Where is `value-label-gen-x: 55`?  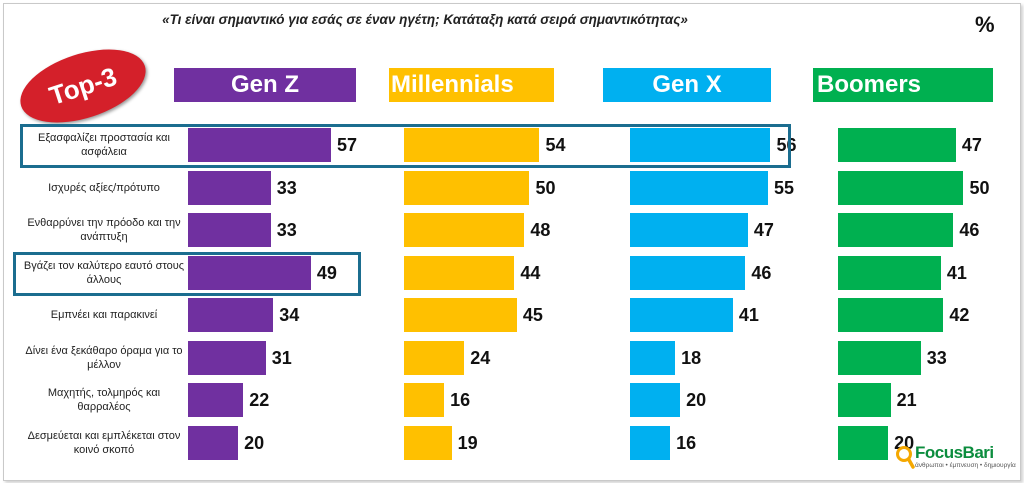
value-label-gen-x: 55 is located at coordinates (783, 187).